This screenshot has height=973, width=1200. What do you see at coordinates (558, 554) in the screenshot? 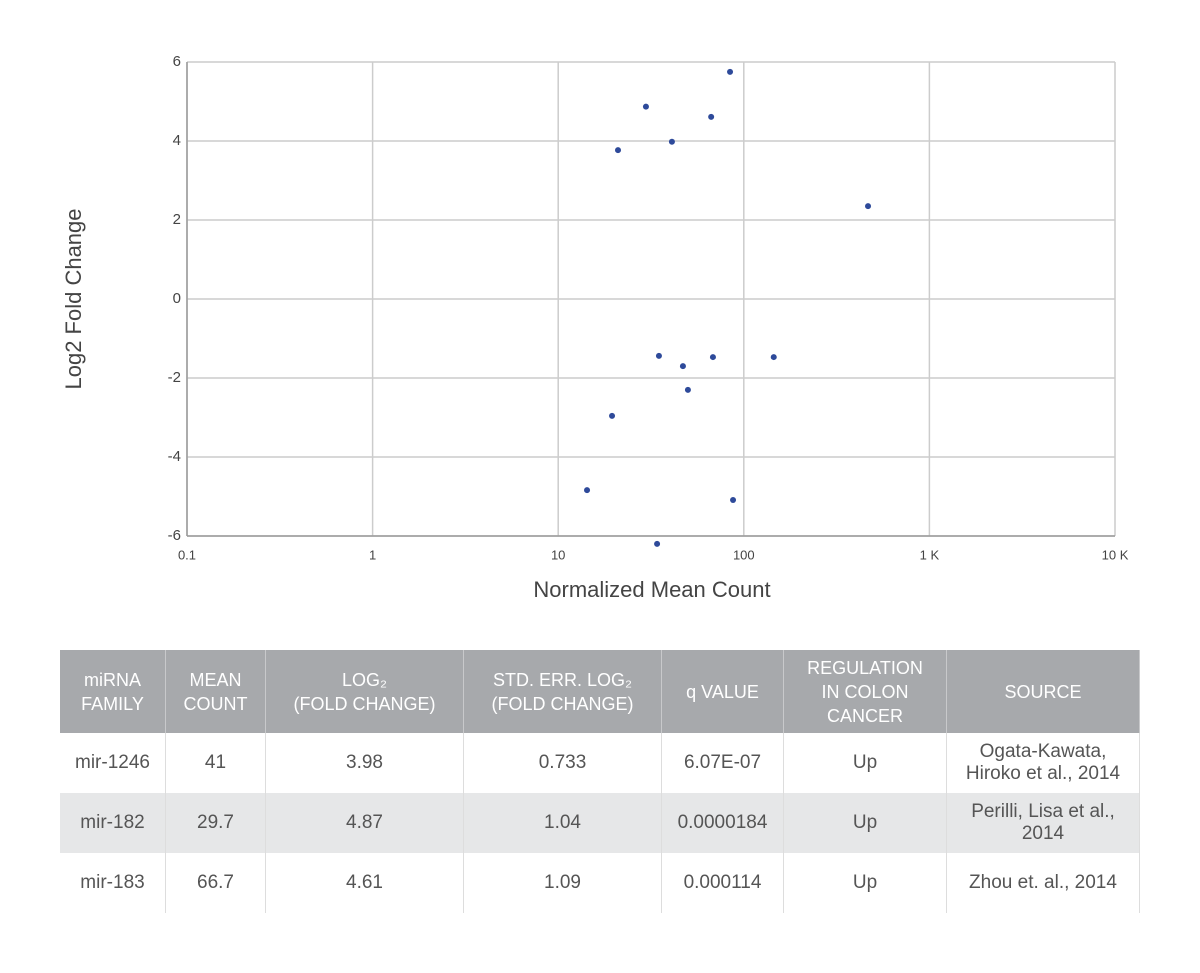
I see `x-tick-label: 10` at bounding box center [558, 554].